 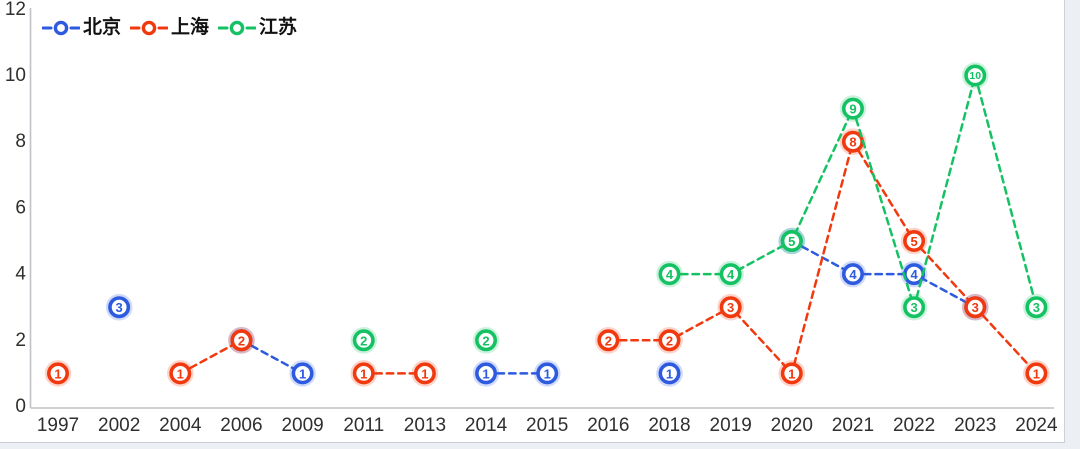 I want to click on legend-item-shanghai: 上海, so click(x=169, y=28).